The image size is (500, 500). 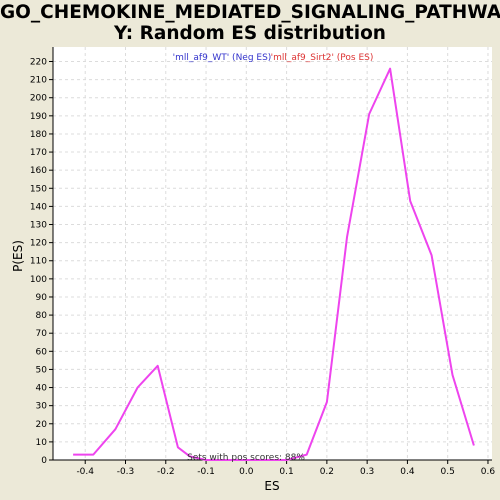 I want to click on x-tick-label: -0.4, so click(x=85, y=472).